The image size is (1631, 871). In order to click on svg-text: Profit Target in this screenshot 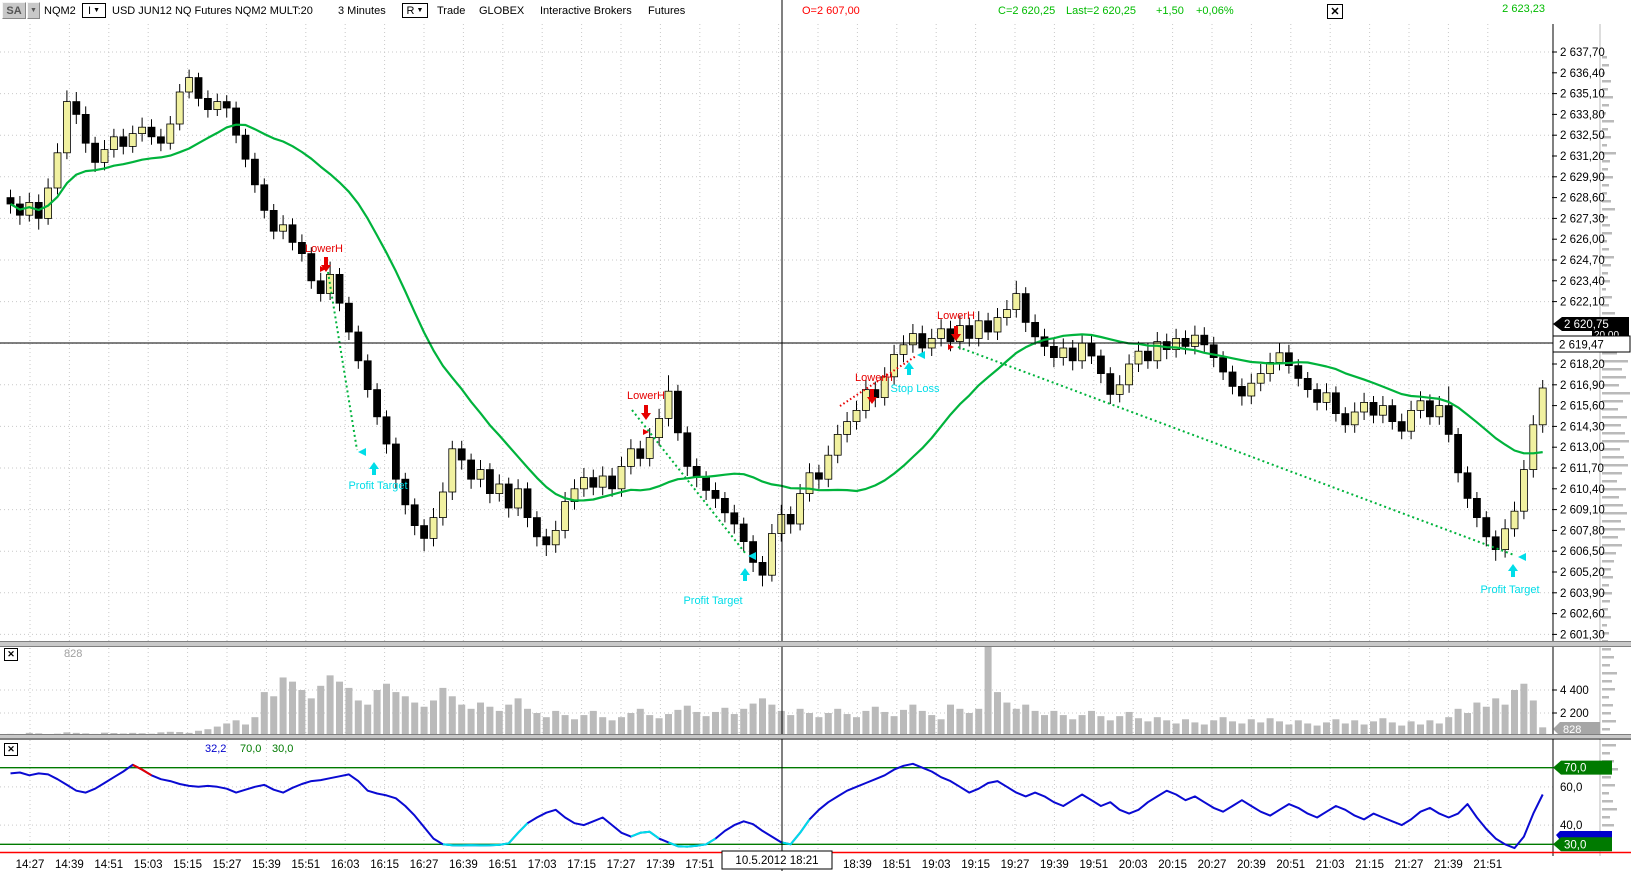, I will do `click(712, 601)`.